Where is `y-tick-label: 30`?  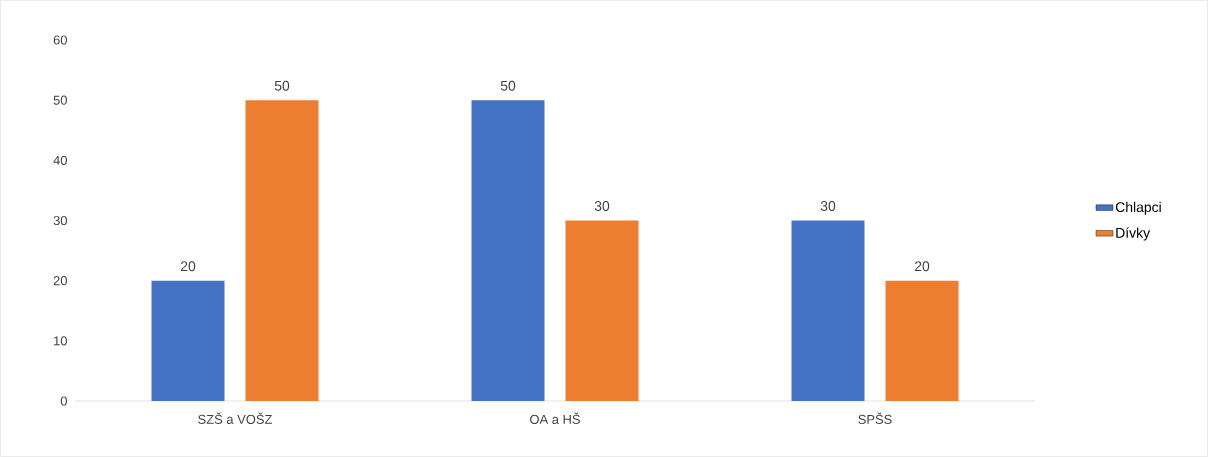
y-tick-label: 30 is located at coordinates (60, 220).